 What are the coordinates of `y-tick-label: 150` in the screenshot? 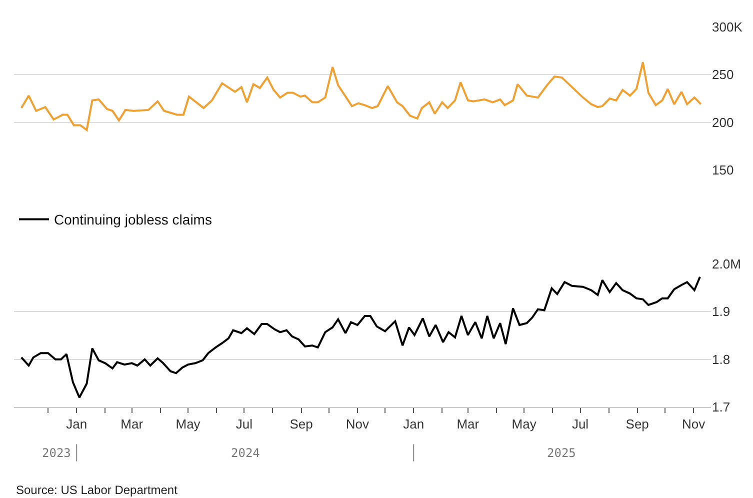 It's located at (723, 170).